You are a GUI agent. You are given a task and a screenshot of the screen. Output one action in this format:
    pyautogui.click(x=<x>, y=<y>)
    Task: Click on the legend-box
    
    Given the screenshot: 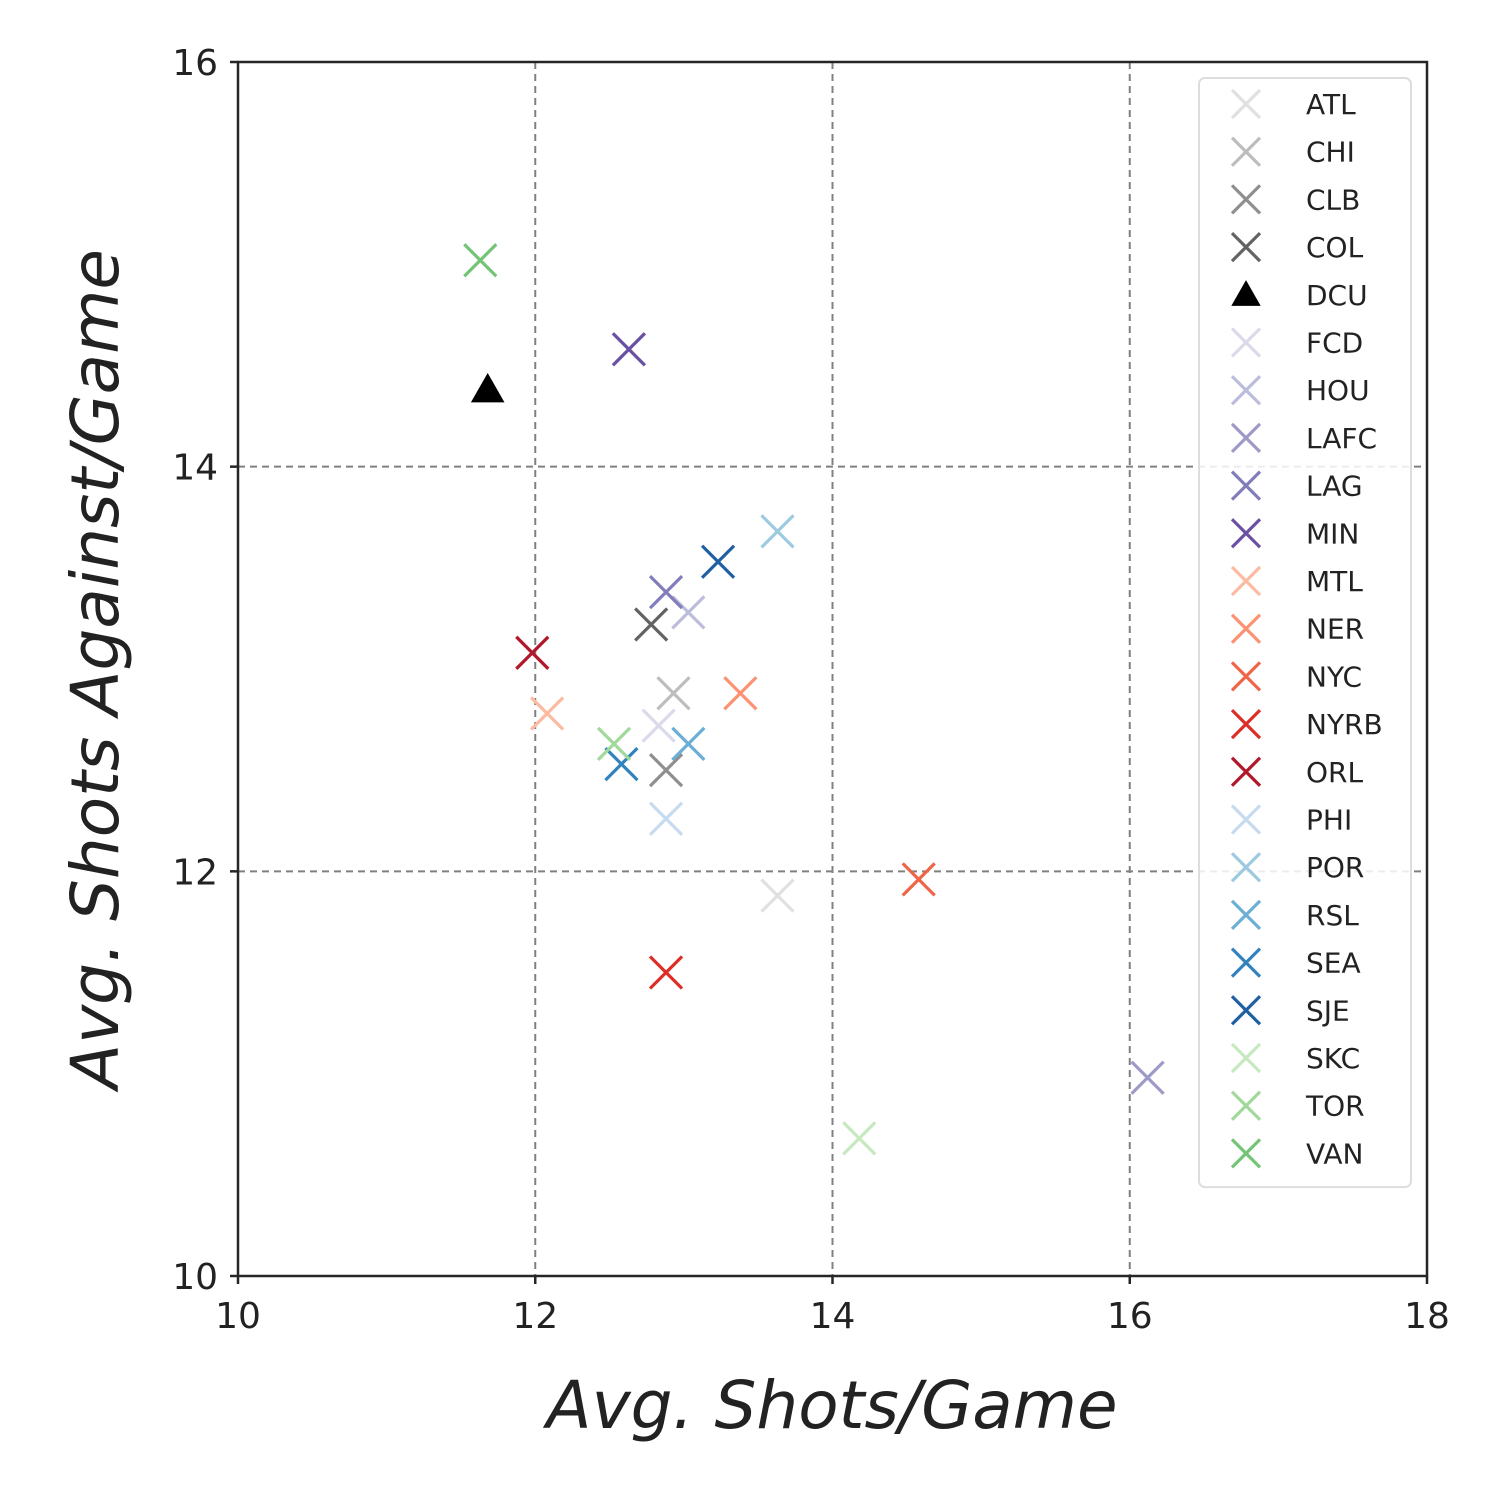 What is the action you would take?
    pyautogui.click(x=1305, y=633)
    